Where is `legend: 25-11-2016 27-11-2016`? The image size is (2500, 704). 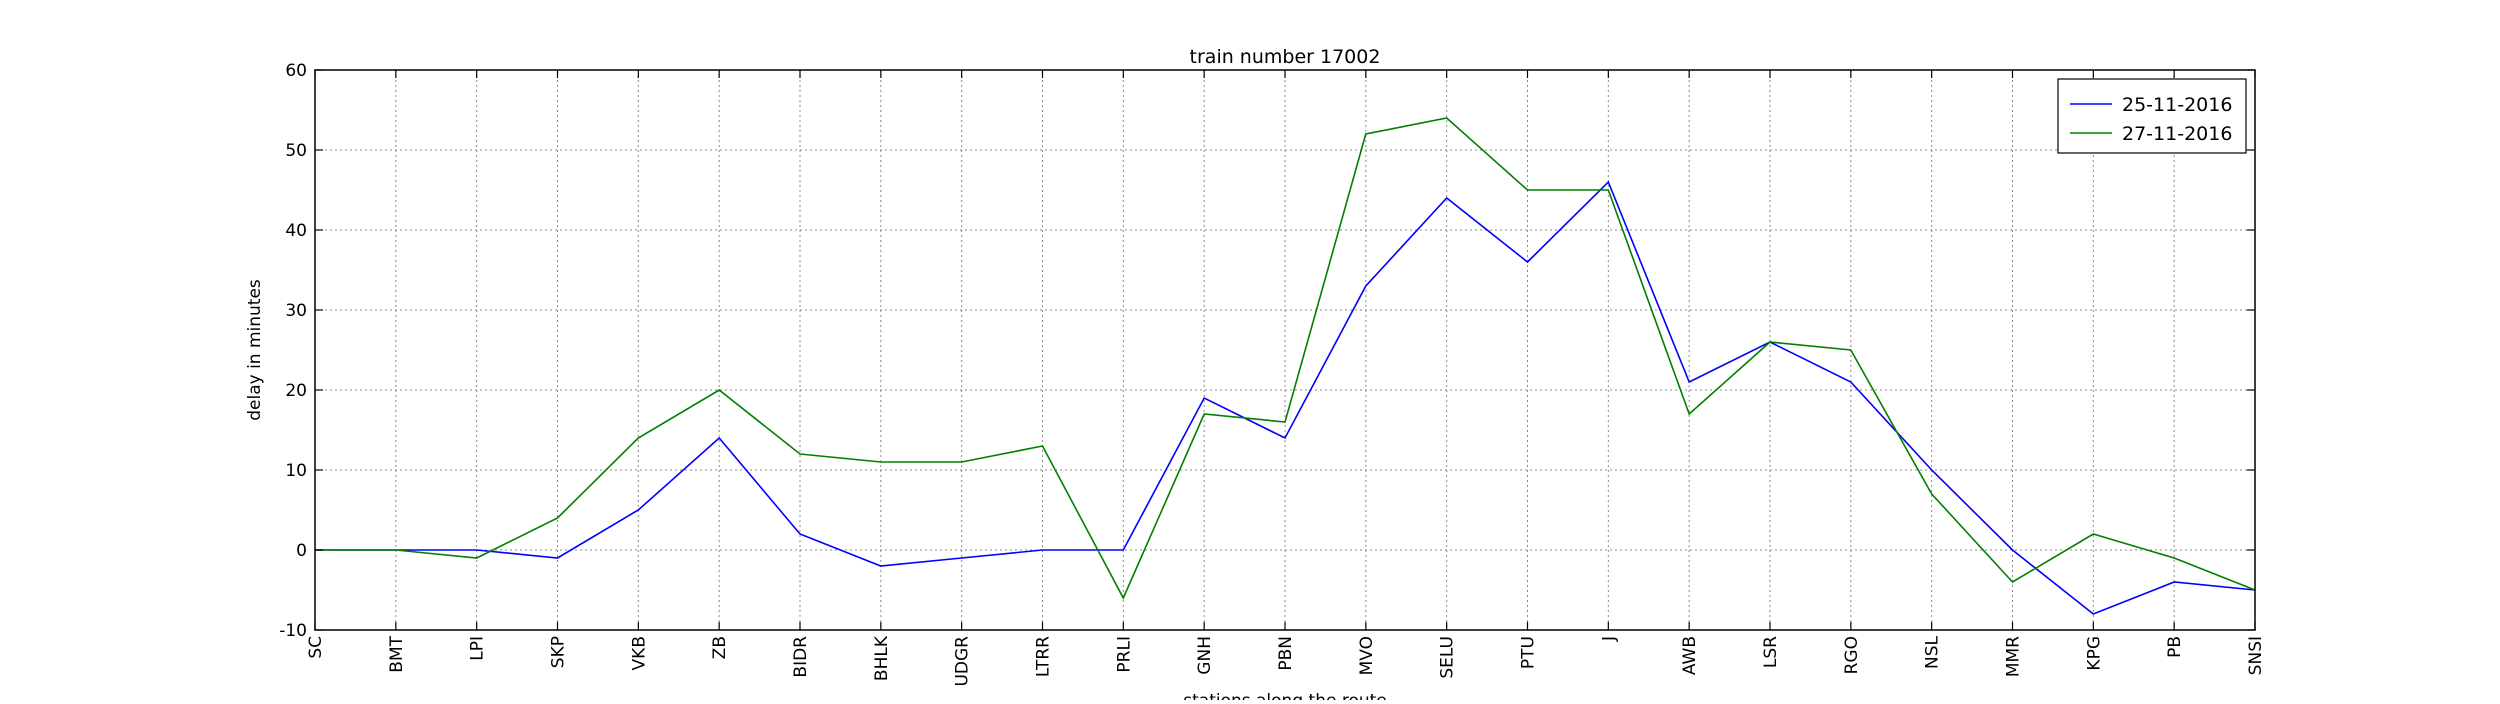
legend: 25-11-2016 27-11-2016 is located at coordinates (2152, 116).